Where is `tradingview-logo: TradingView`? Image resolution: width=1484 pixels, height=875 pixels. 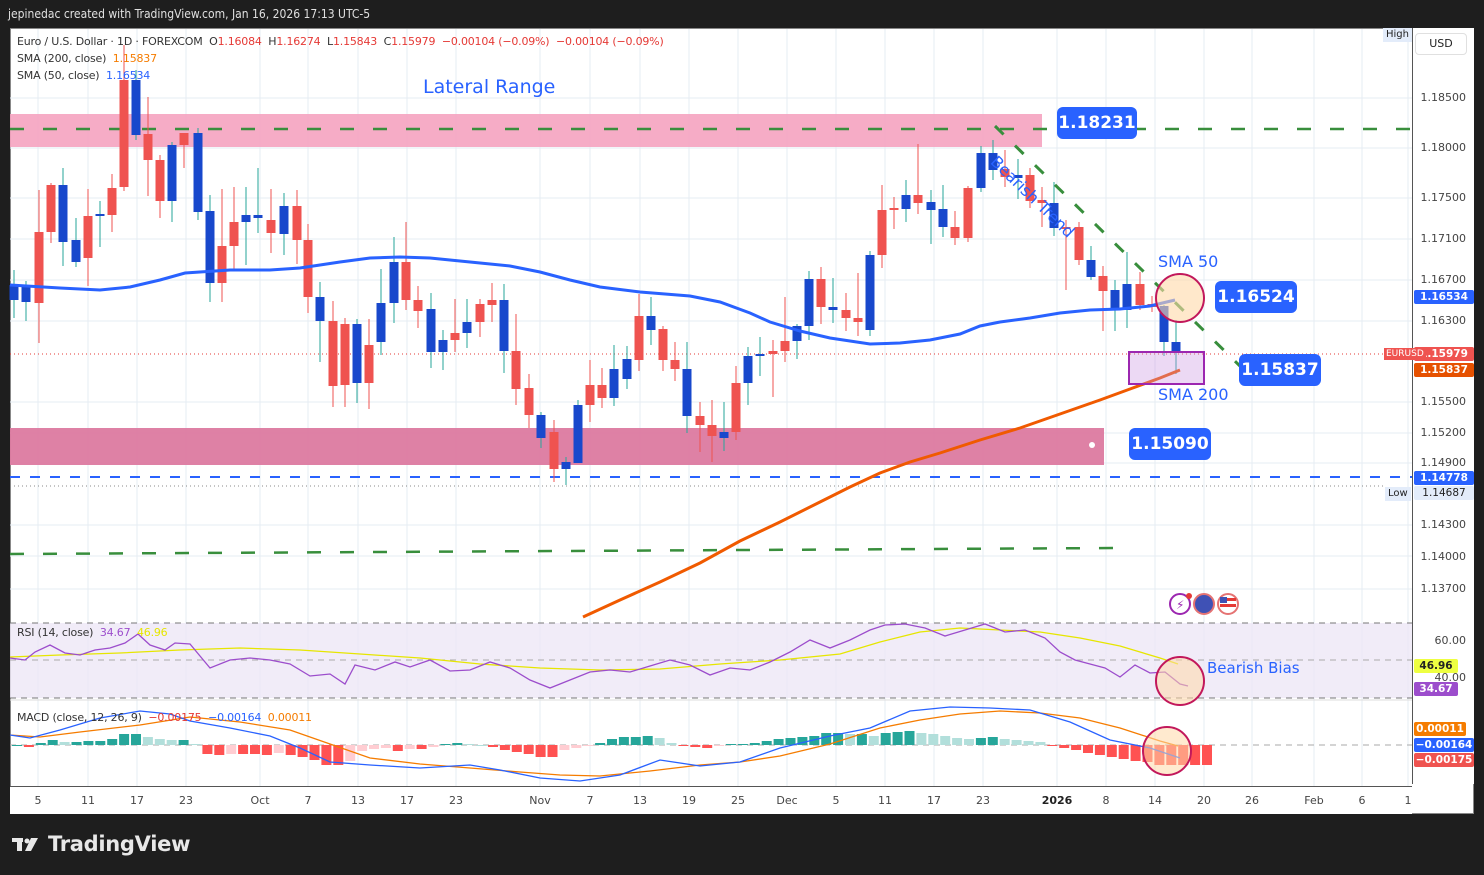 tradingview-logo: TradingView is located at coordinates (101, 844).